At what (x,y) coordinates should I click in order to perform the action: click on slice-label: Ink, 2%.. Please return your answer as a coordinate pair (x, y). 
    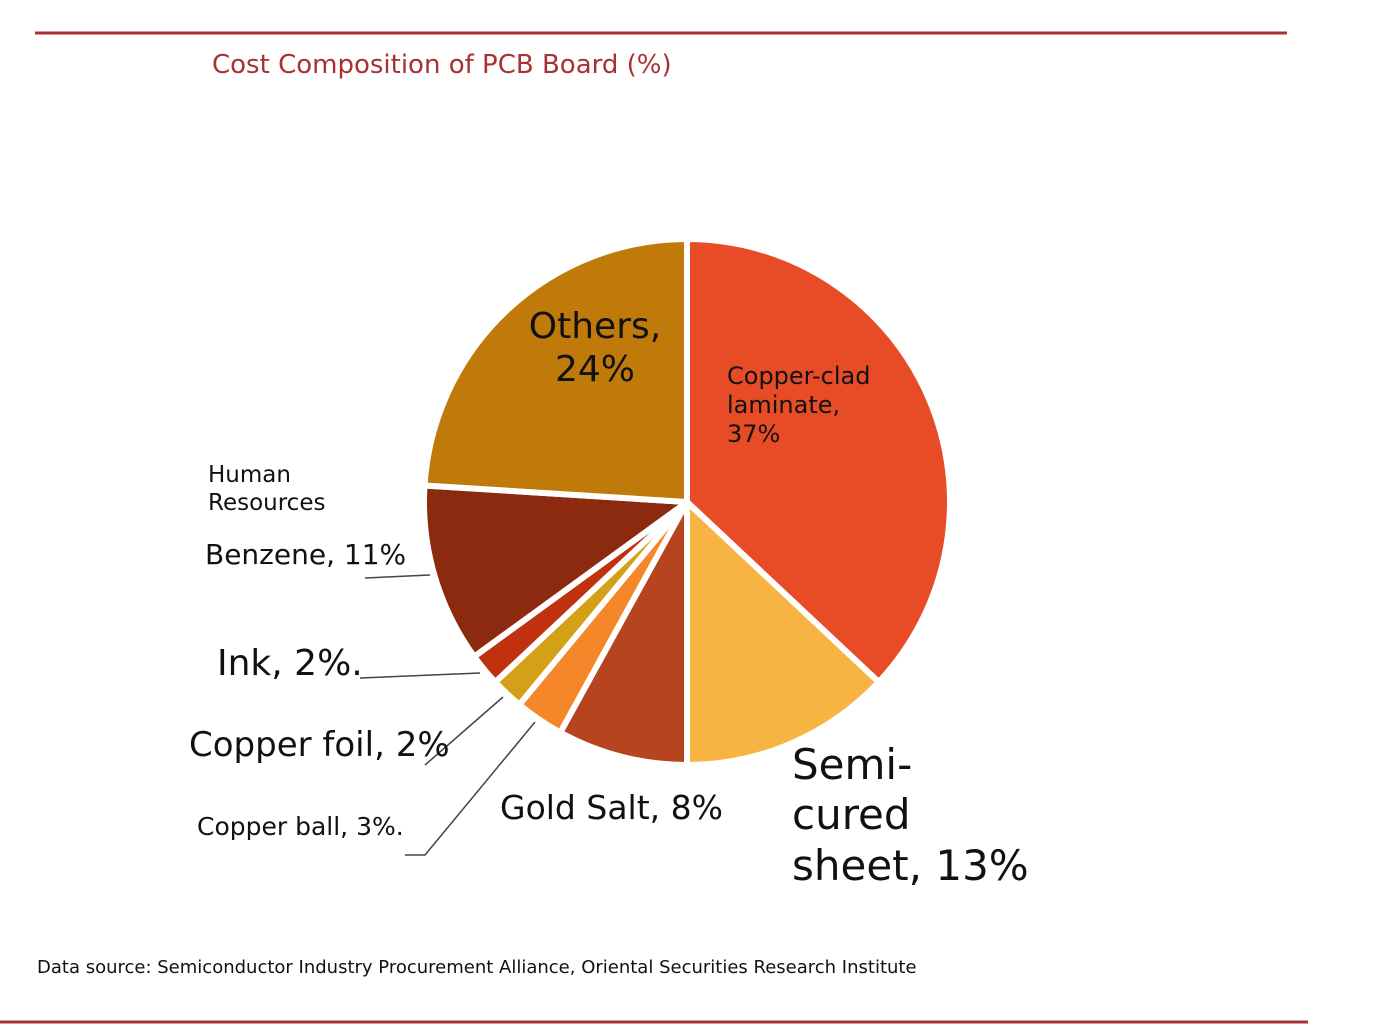
    Looking at the image, I should click on (290, 663).